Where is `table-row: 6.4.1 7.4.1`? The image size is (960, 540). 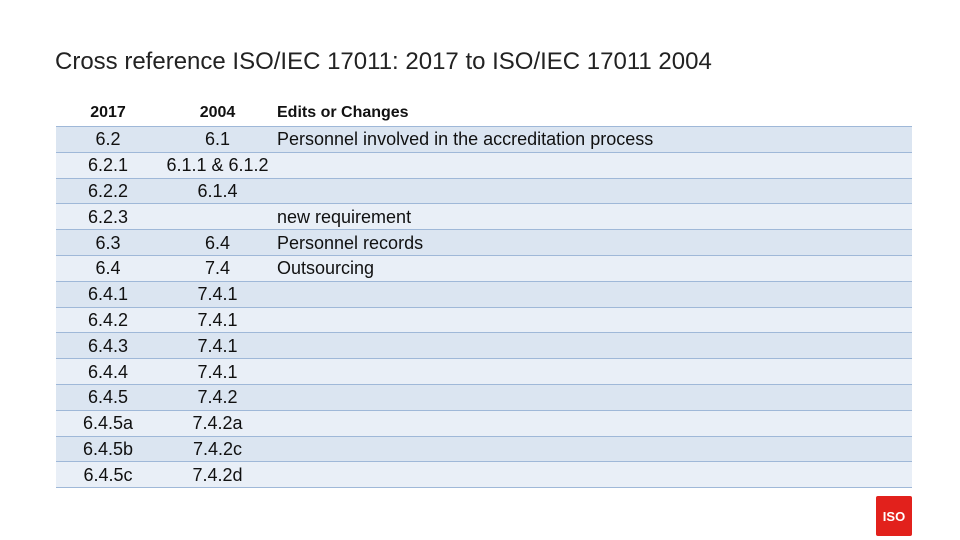 table-row: 6.4.1 7.4.1 is located at coordinates (484, 294).